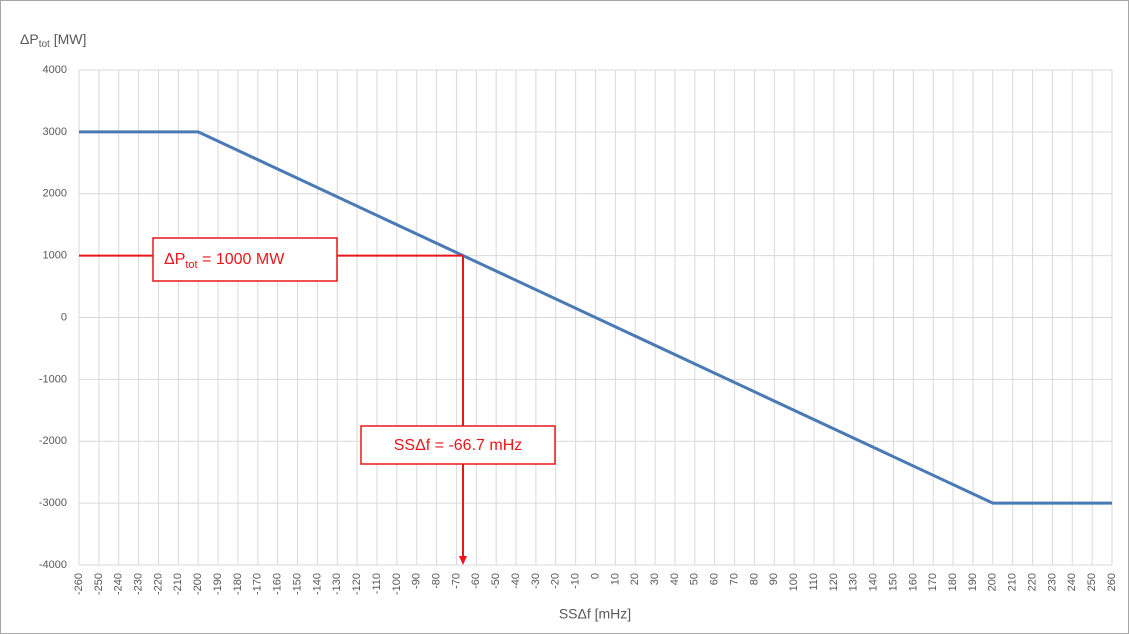 Image resolution: width=1129 pixels, height=634 pixels. What do you see at coordinates (933, 582) in the screenshot?
I see `x-tick-label: 170` at bounding box center [933, 582].